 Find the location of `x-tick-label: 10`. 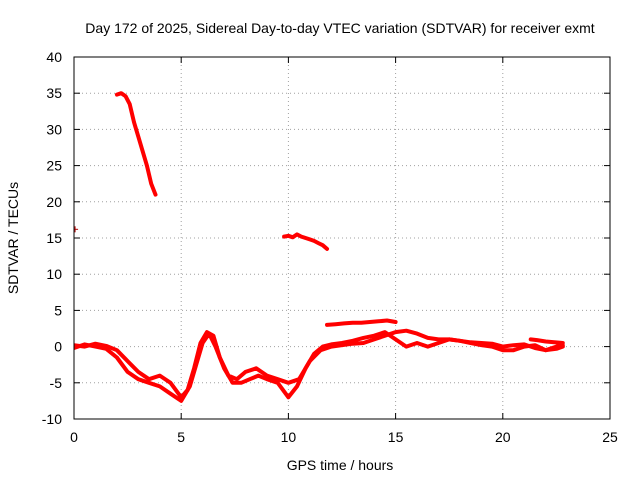

x-tick-label: 10 is located at coordinates (289, 437).